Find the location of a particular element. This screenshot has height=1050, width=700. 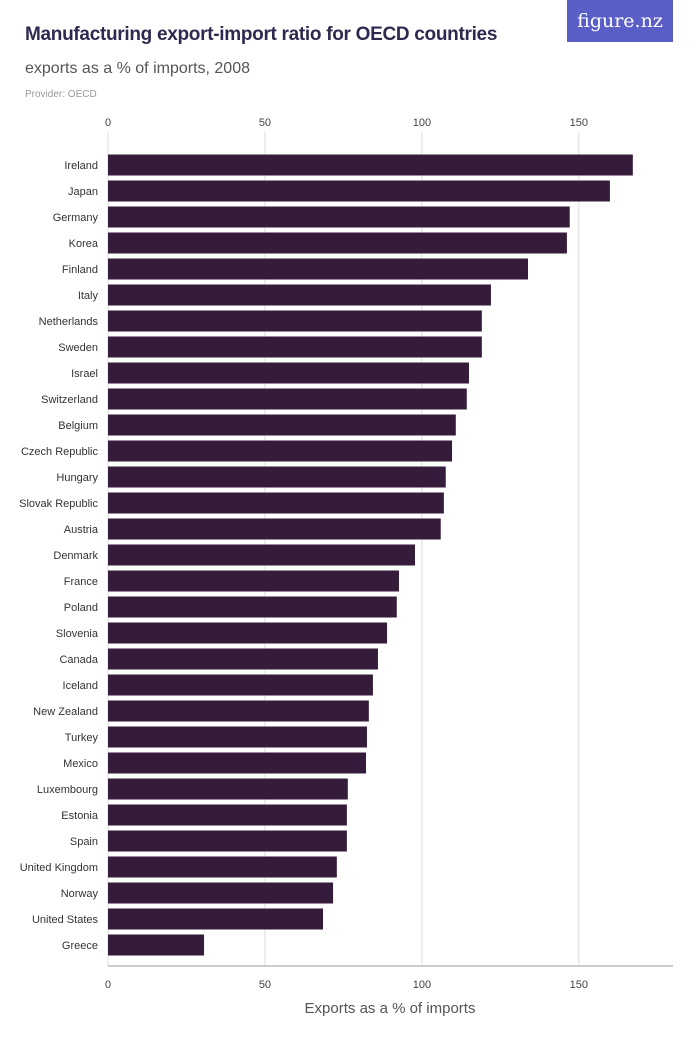

category-label: Denmark is located at coordinates (75, 556).